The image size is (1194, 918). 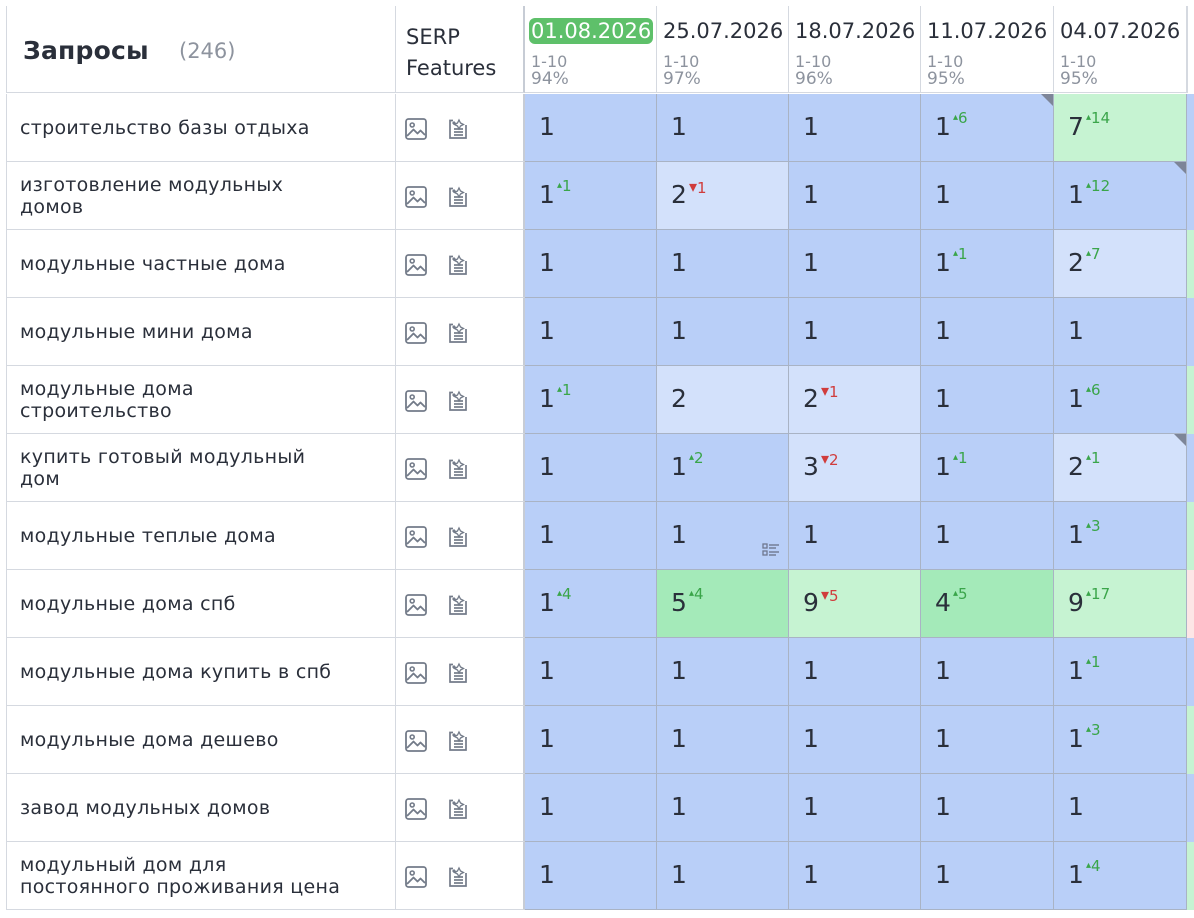 I want to click on query-text: модульные дома дешево, so click(x=149, y=739).